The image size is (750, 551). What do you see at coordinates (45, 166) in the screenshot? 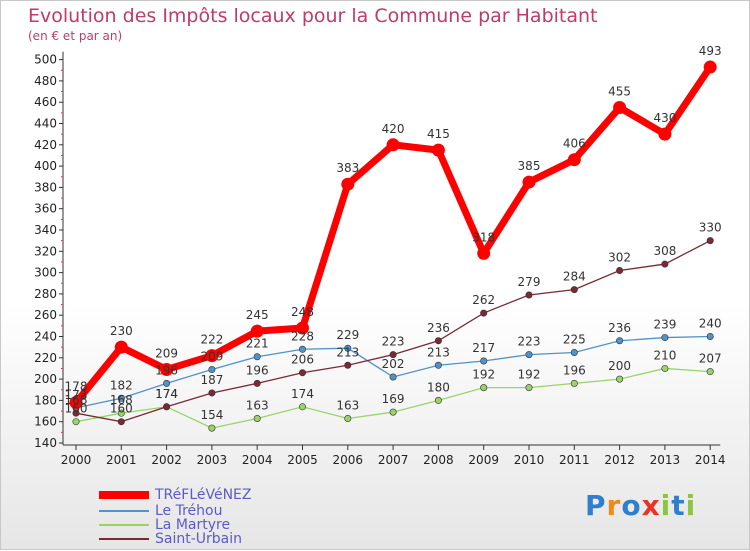
I see `y-tick-label: 400` at bounding box center [45, 166].